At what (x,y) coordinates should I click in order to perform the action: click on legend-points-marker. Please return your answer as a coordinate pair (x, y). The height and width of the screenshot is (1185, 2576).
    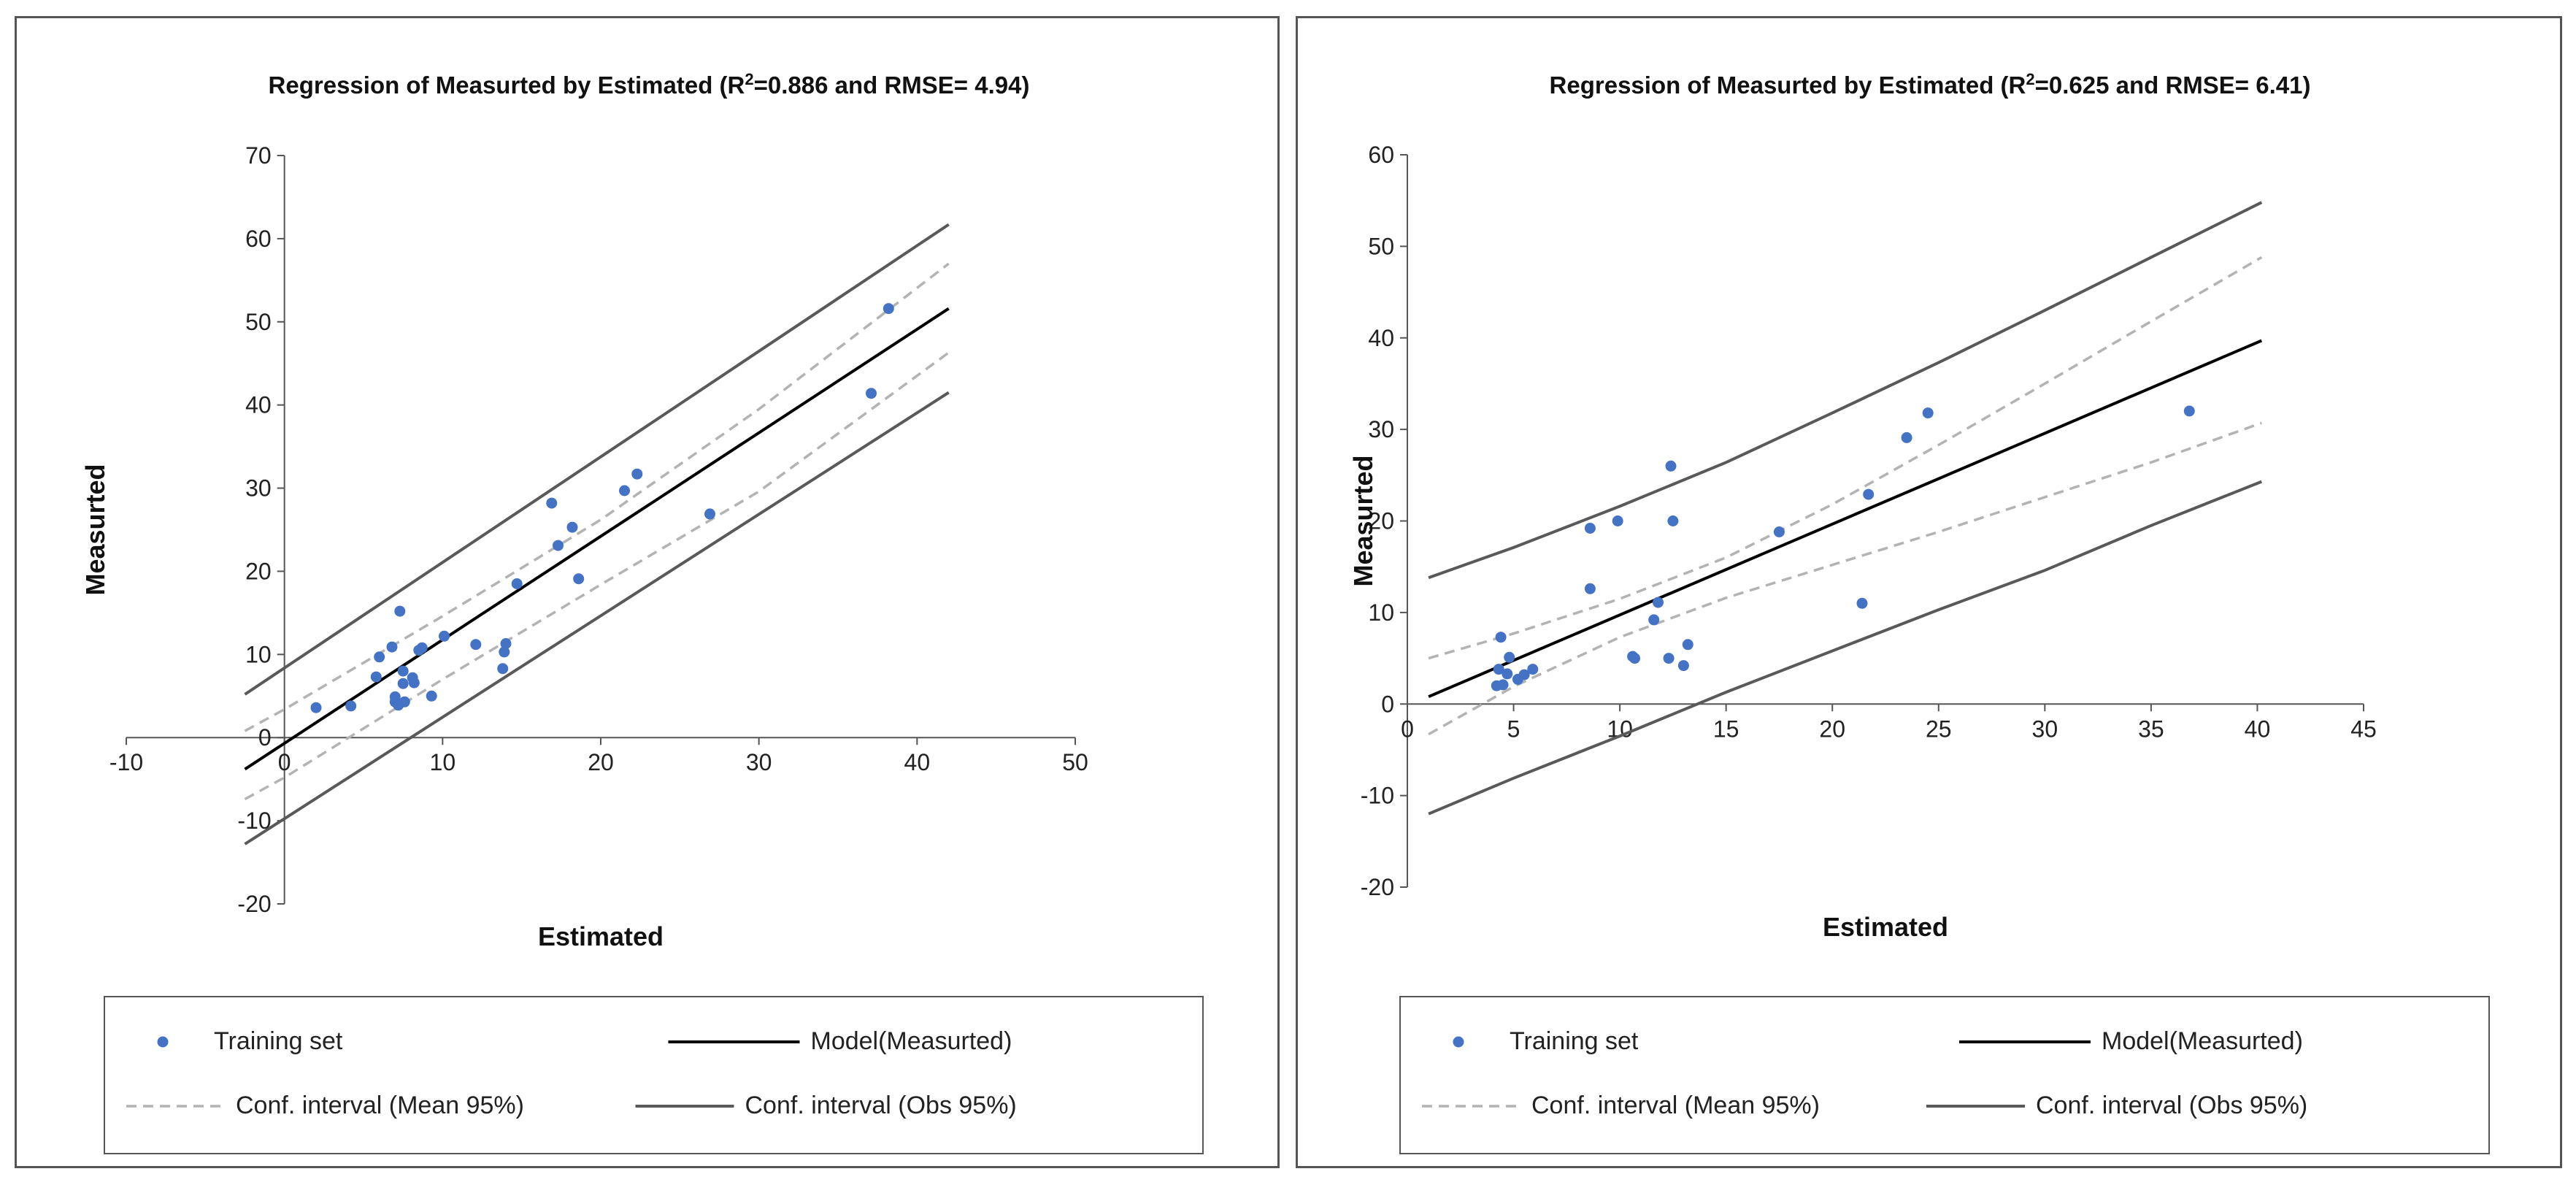
    Looking at the image, I should click on (163, 1042).